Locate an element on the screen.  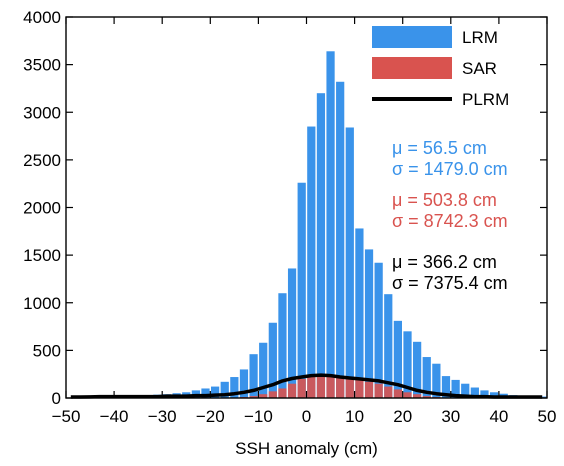
plrm-line is located at coordinates (306, 386).